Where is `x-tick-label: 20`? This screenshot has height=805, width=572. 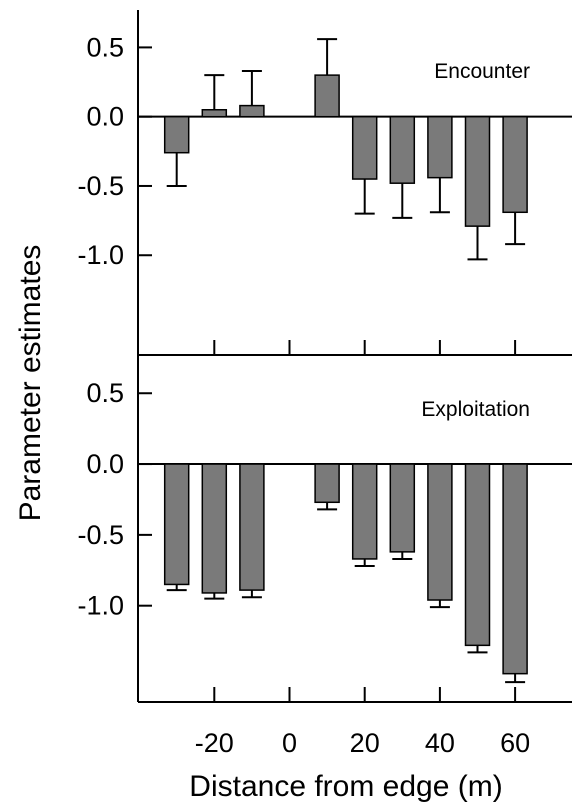 x-tick-label: 20 is located at coordinates (365, 743).